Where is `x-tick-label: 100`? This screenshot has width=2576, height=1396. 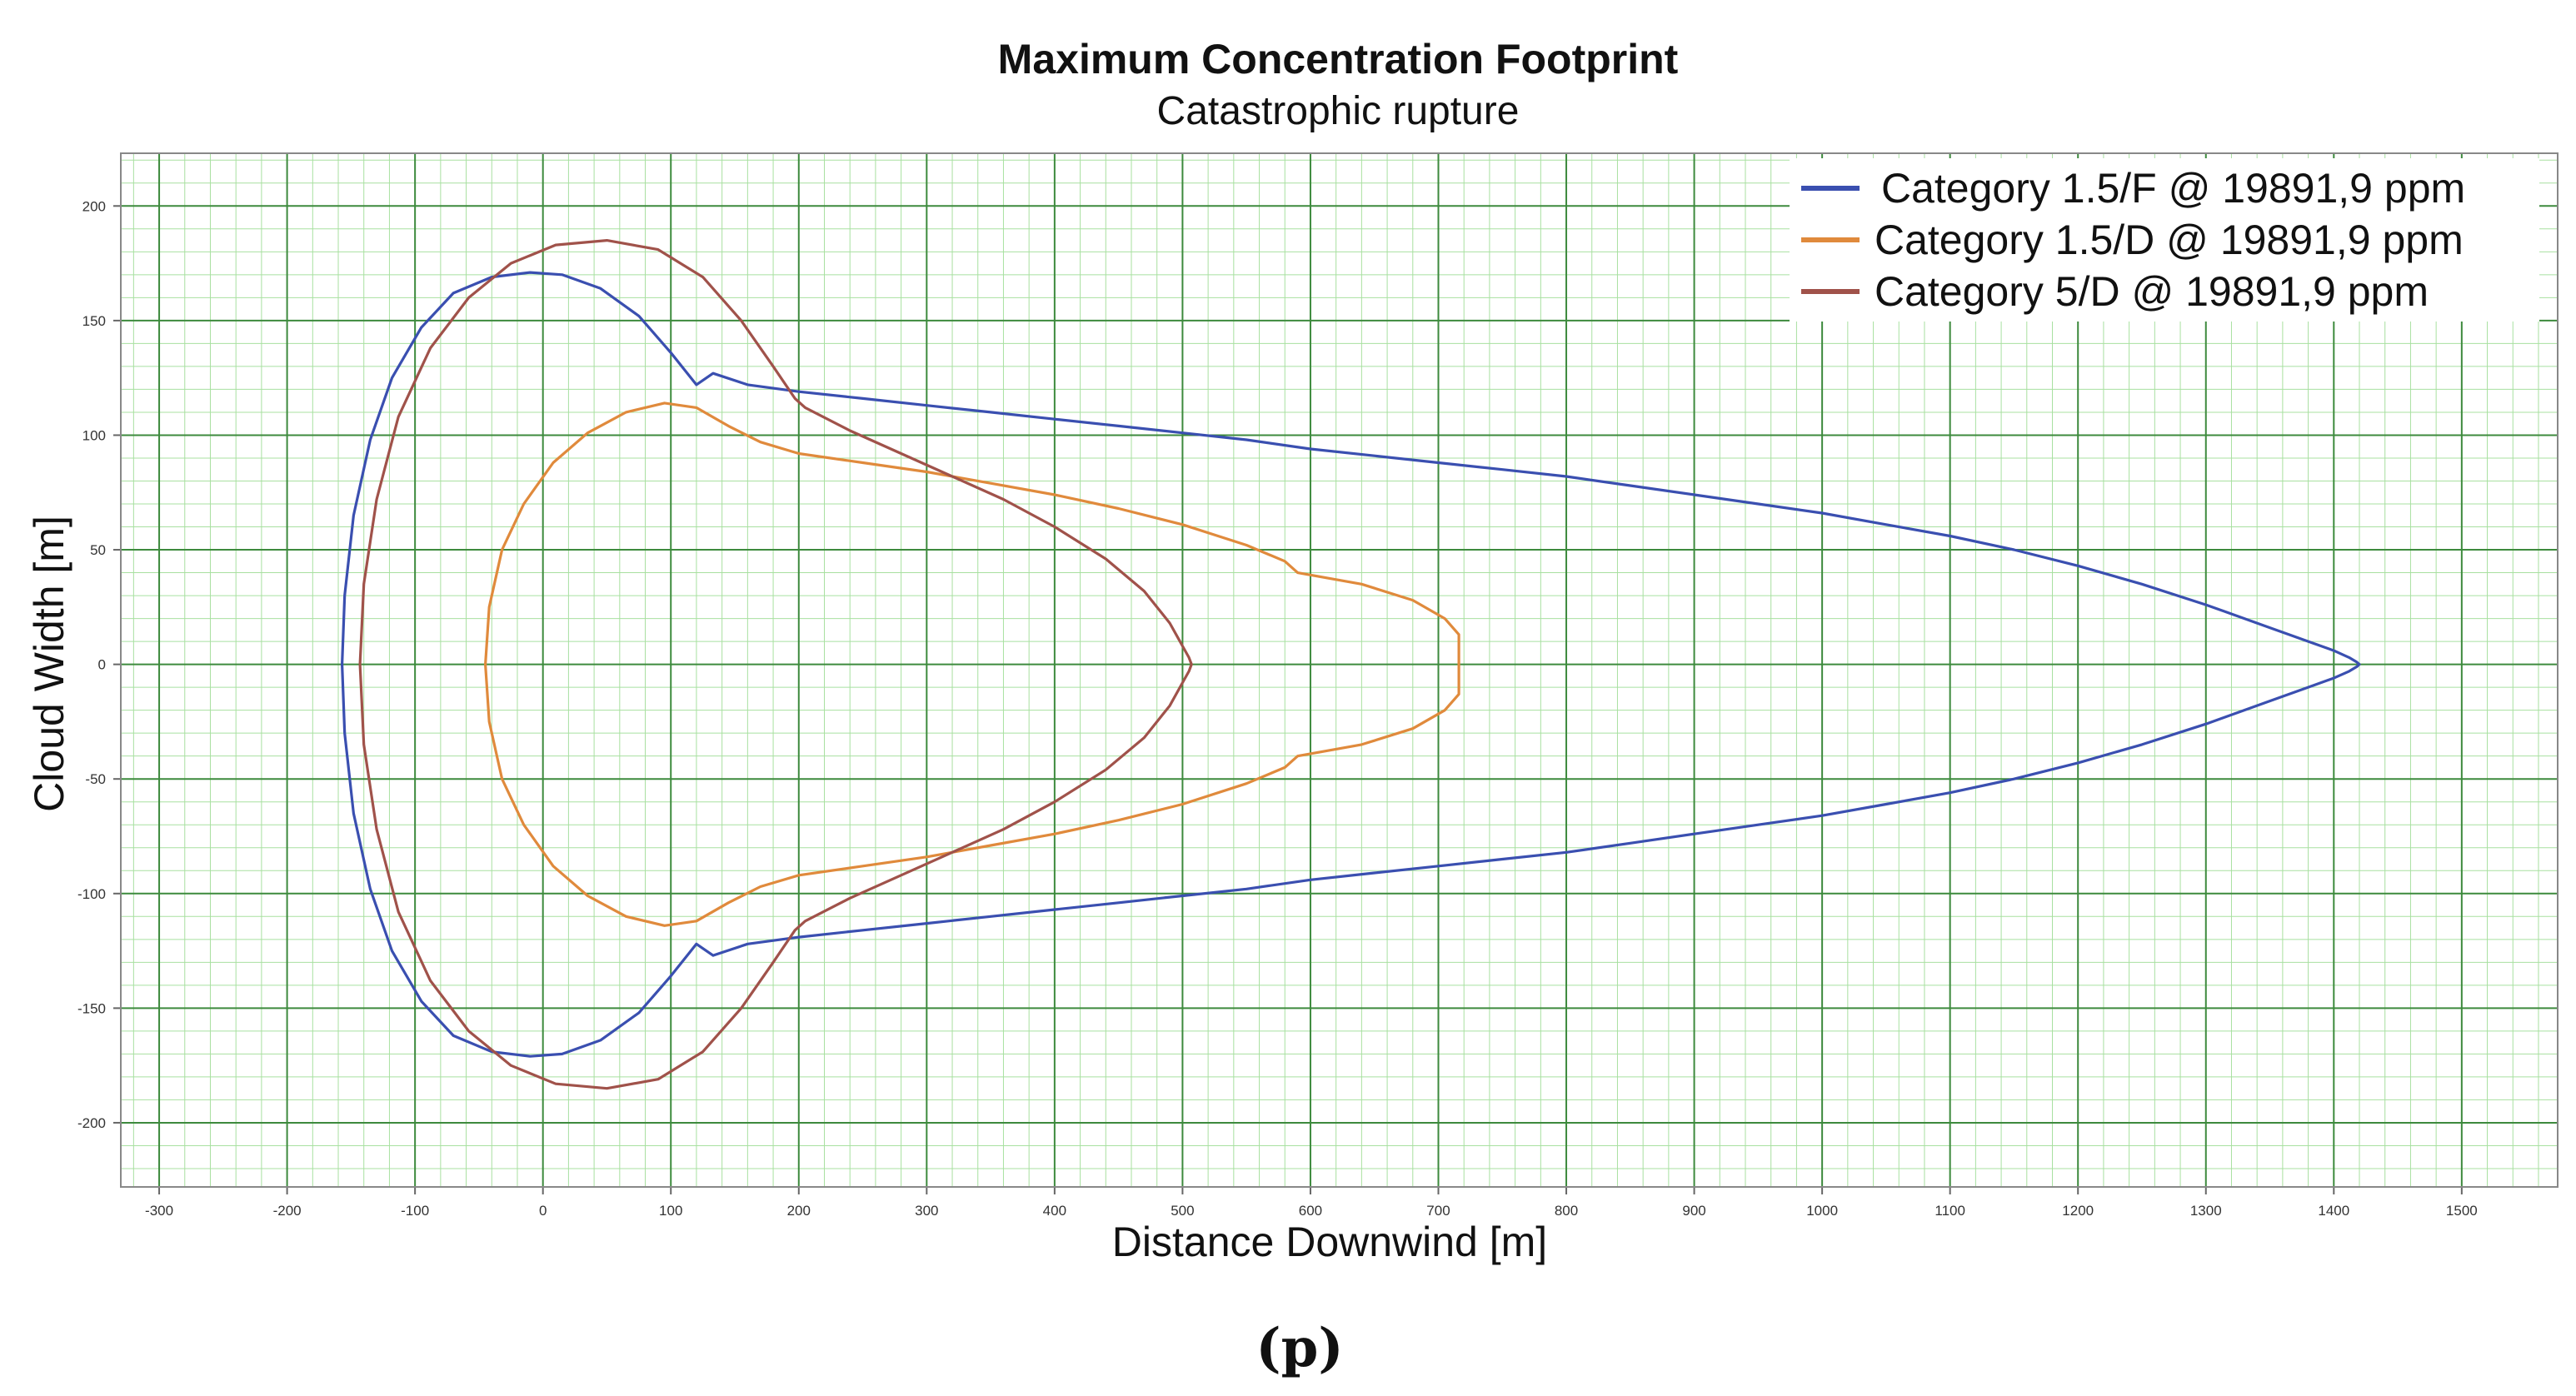 x-tick-label: 100 is located at coordinates (670, 1211).